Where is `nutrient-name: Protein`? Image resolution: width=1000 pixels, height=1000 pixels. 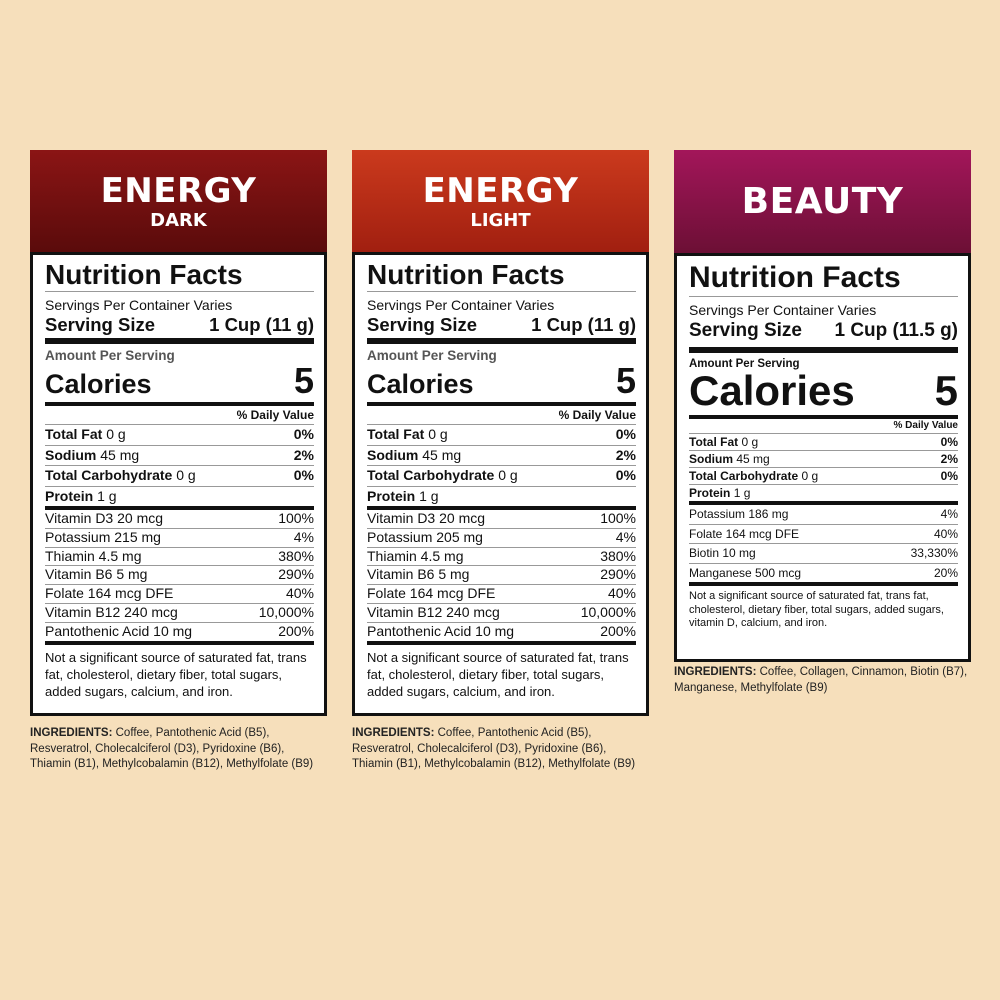 nutrient-name: Protein is located at coordinates (391, 495).